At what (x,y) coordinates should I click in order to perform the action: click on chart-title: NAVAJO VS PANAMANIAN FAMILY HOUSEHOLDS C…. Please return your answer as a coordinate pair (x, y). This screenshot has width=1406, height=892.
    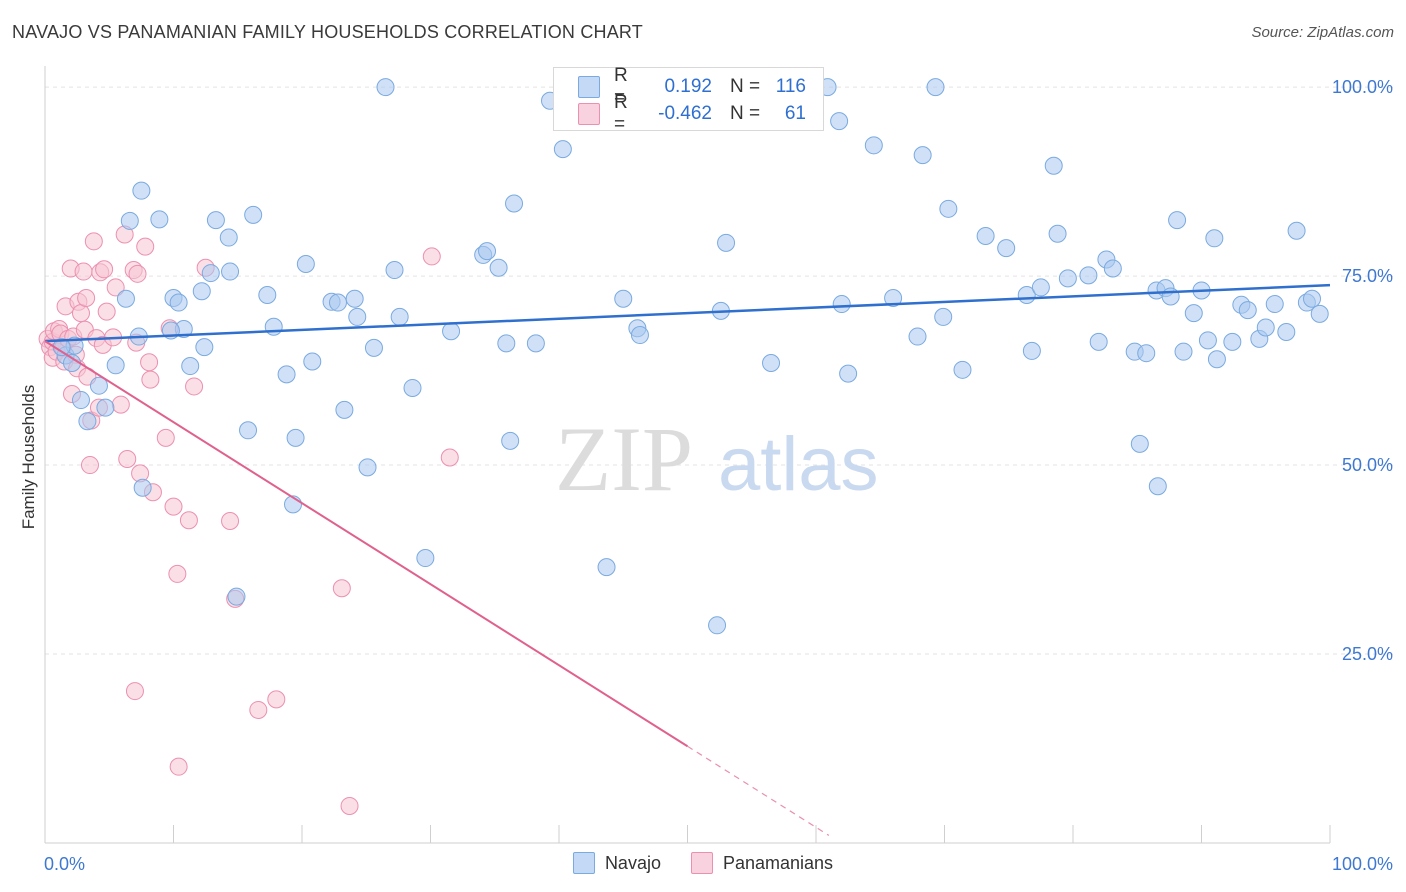
    Looking at the image, I should click on (327, 32).